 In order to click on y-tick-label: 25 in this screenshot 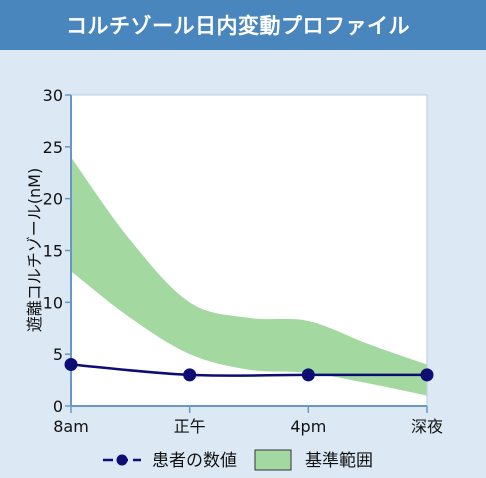, I will do `click(53, 147)`.